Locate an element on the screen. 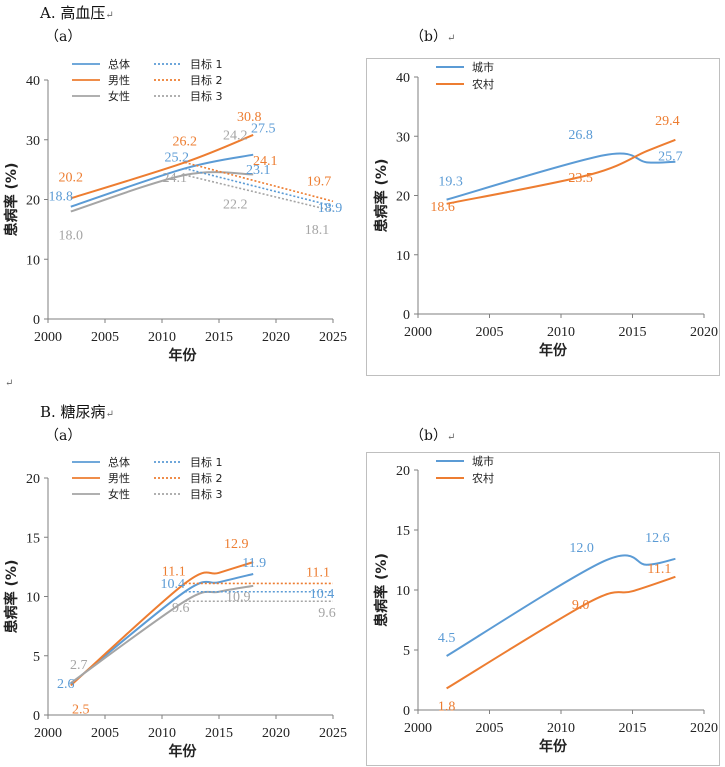 The height and width of the screenshot is (767, 725). data-label: 26.8 is located at coordinates (580, 135).